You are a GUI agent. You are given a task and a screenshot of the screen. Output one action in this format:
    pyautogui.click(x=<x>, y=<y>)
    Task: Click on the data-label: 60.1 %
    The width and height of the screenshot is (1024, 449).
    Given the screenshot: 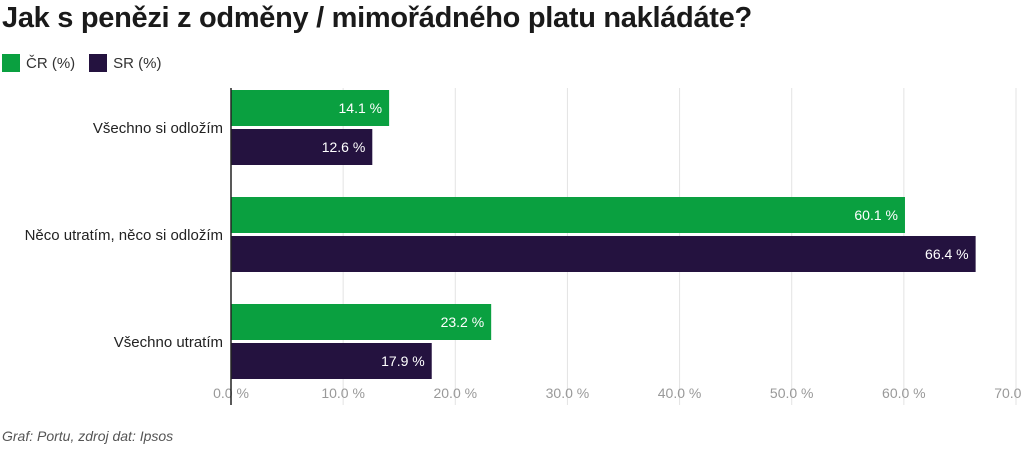 What is the action you would take?
    pyautogui.click(x=876, y=215)
    